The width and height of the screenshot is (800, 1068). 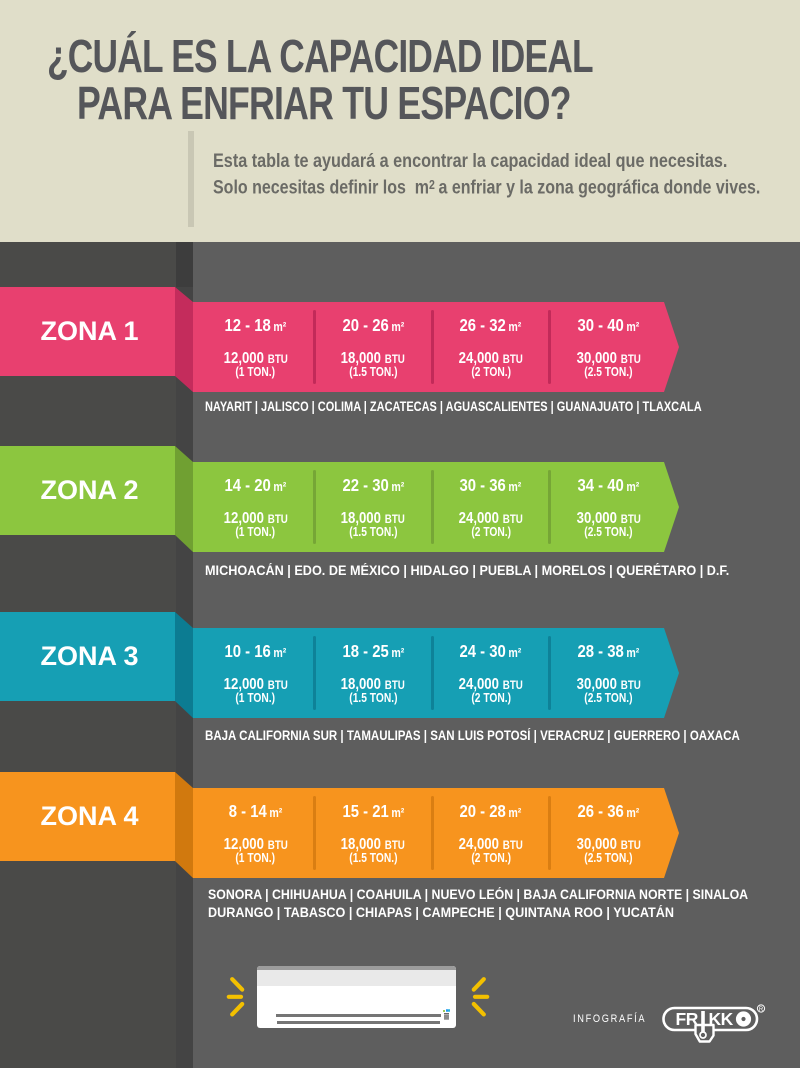 I want to click on svg-text: KK, so click(x=721, y=1019).